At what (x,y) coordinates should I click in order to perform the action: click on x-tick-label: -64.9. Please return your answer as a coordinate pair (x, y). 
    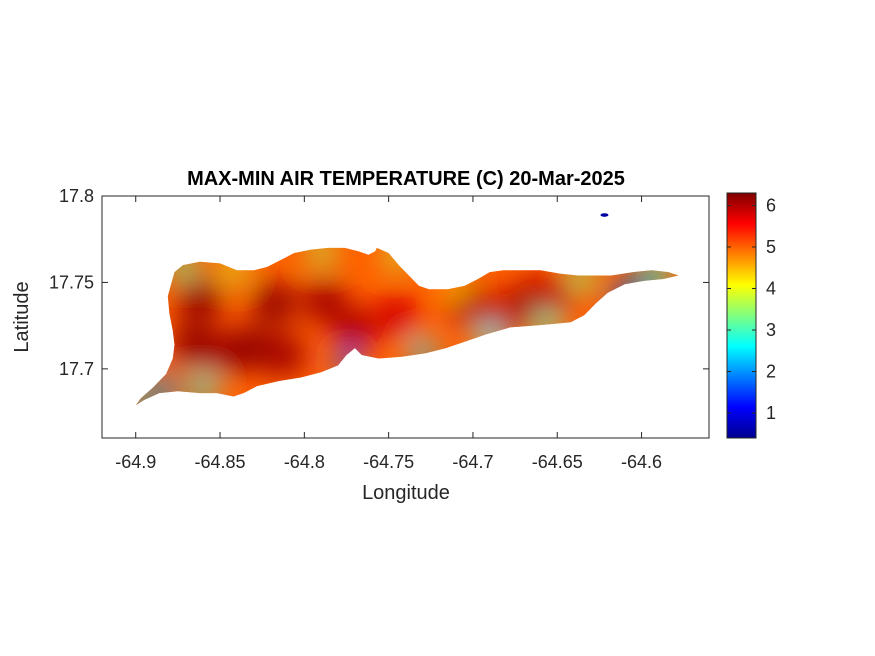
    Looking at the image, I should click on (135, 462).